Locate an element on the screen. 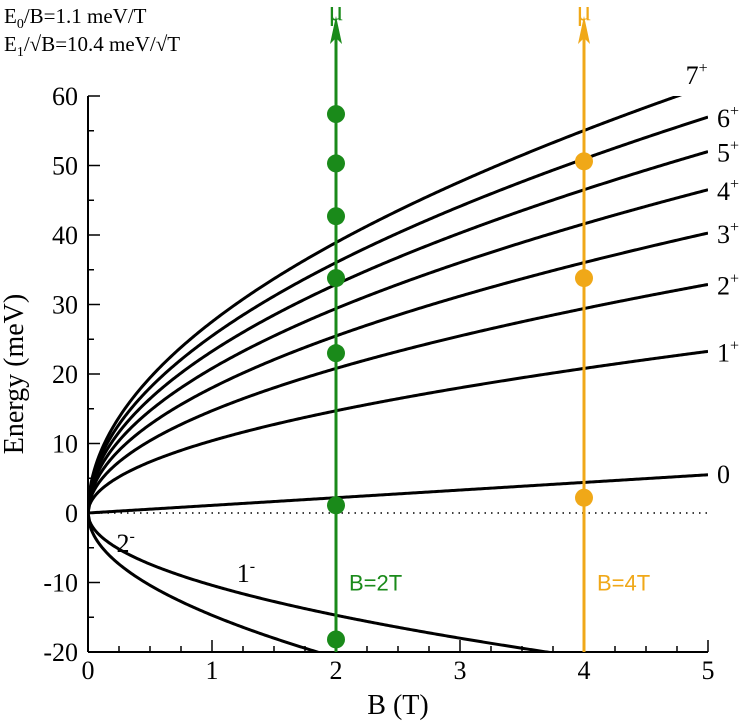 This screenshot has width=747, height=721. level-curve-1minus is located at coordinates (322, 582).